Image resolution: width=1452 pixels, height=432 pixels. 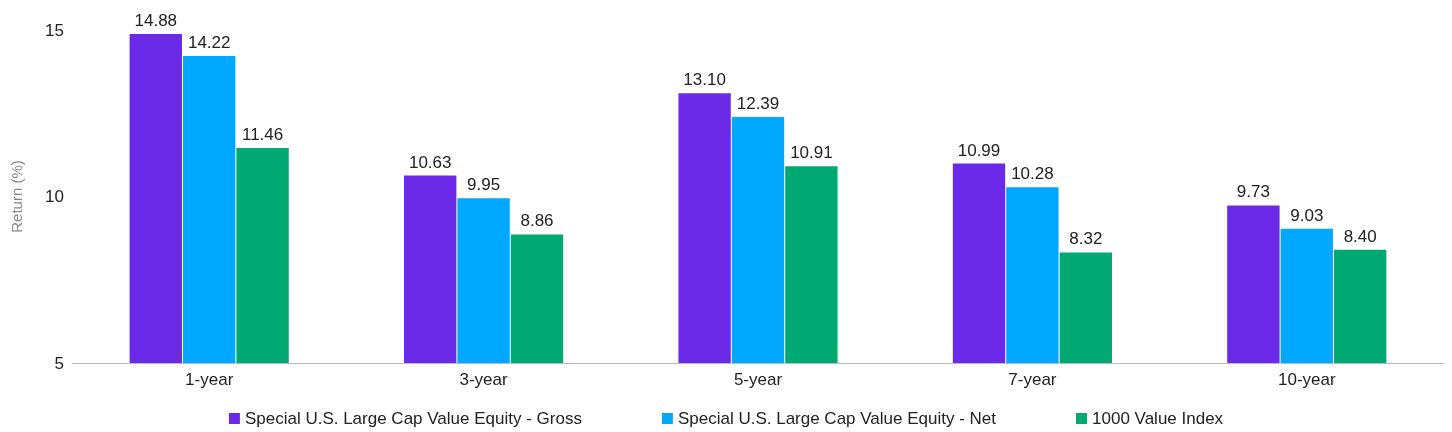 What do you see at coordinates (54, 30) in the screenshot?
I see `y-tick-label: 15` at bounding box center [54, 30].